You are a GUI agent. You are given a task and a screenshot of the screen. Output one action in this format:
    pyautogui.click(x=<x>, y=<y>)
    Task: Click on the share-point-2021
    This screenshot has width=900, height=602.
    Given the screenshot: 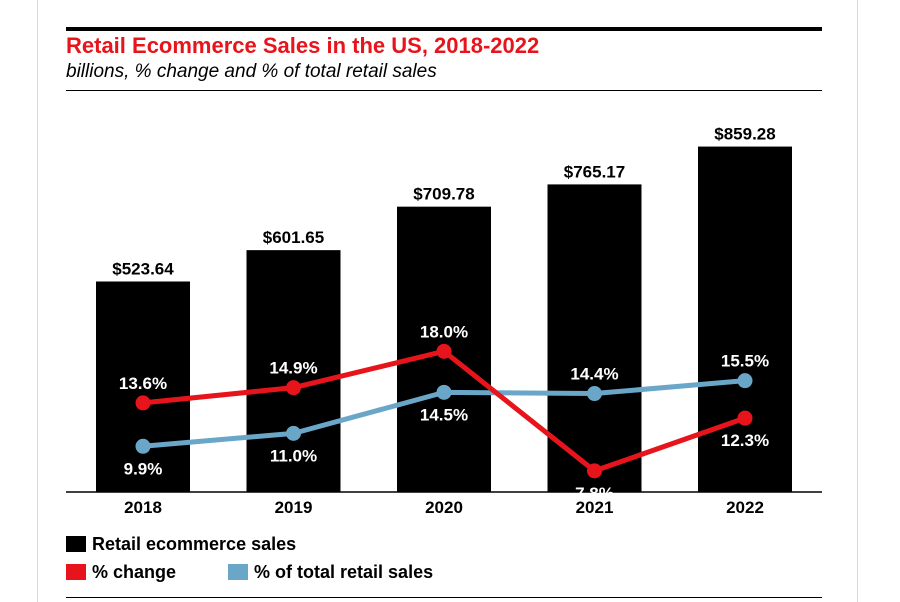 What is the action you would take?
    pyautogui.click(x=594, y=394)
    